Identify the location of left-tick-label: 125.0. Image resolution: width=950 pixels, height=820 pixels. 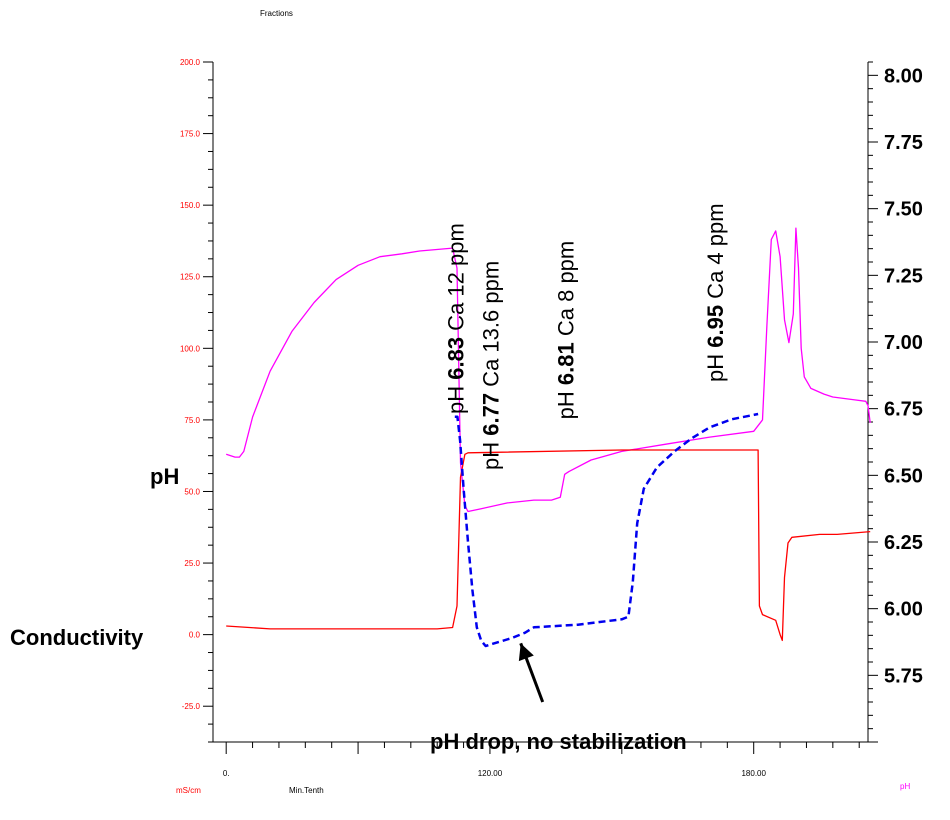
(190, 277).